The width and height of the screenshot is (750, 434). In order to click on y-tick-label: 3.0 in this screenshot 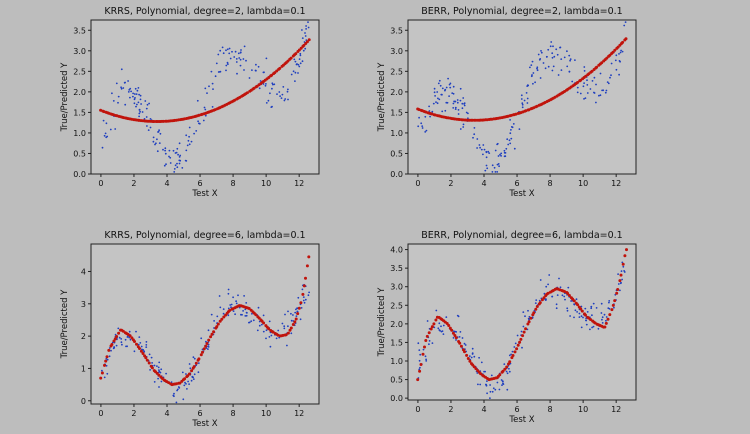, I will do `click(396, 51)`.